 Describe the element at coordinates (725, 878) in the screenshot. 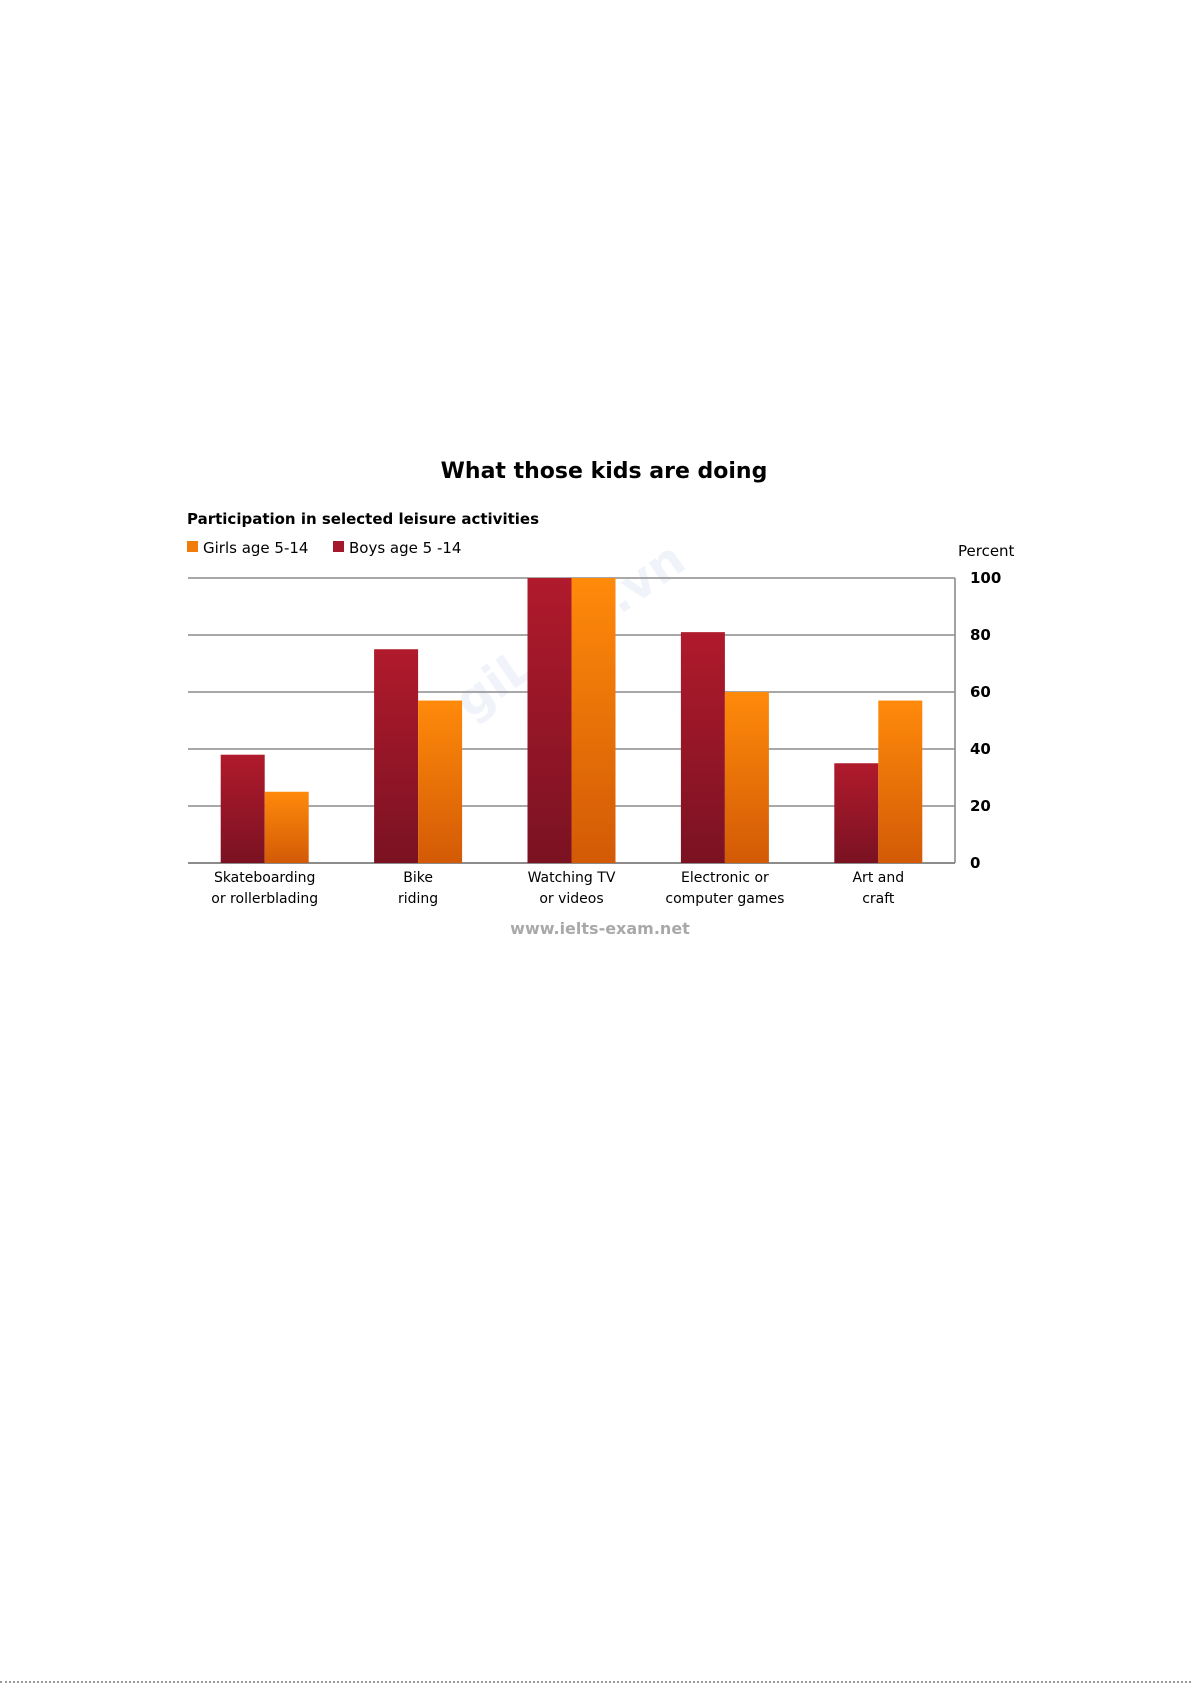

I see `x-tick-label: Electronic or` at that location.